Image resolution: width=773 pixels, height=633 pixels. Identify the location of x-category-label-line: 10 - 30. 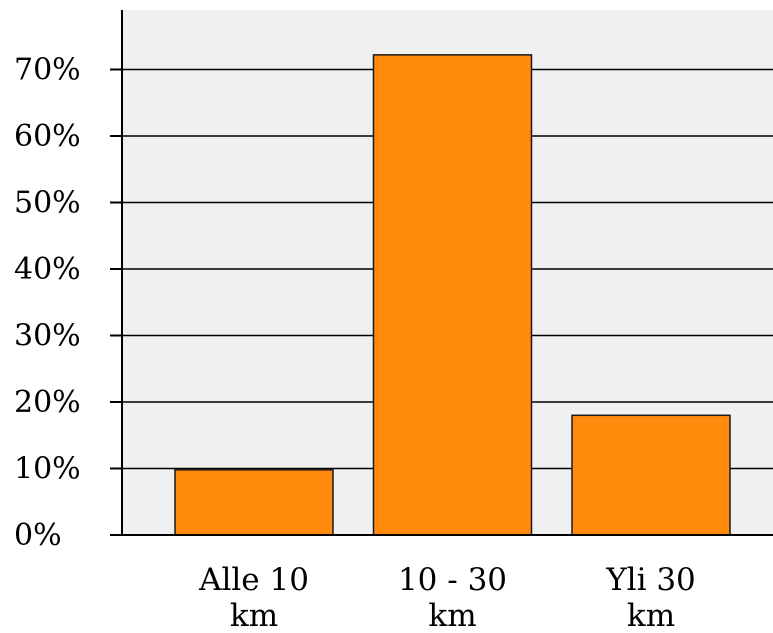
(452, 580).